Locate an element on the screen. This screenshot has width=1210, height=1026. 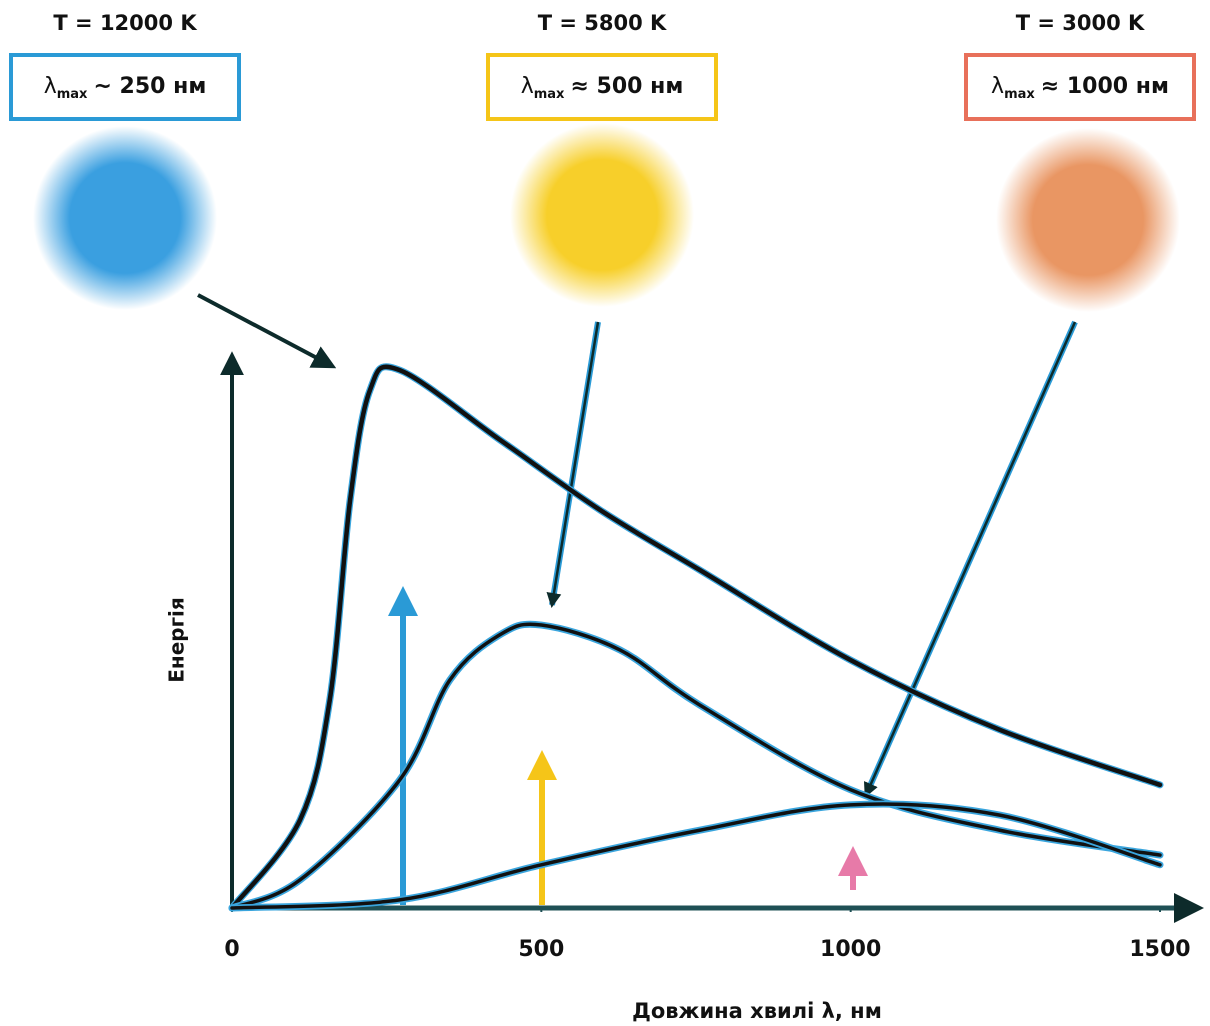
x-axis-label: Довжина хвилі λ, нм is located at coordinates (757, 1011).